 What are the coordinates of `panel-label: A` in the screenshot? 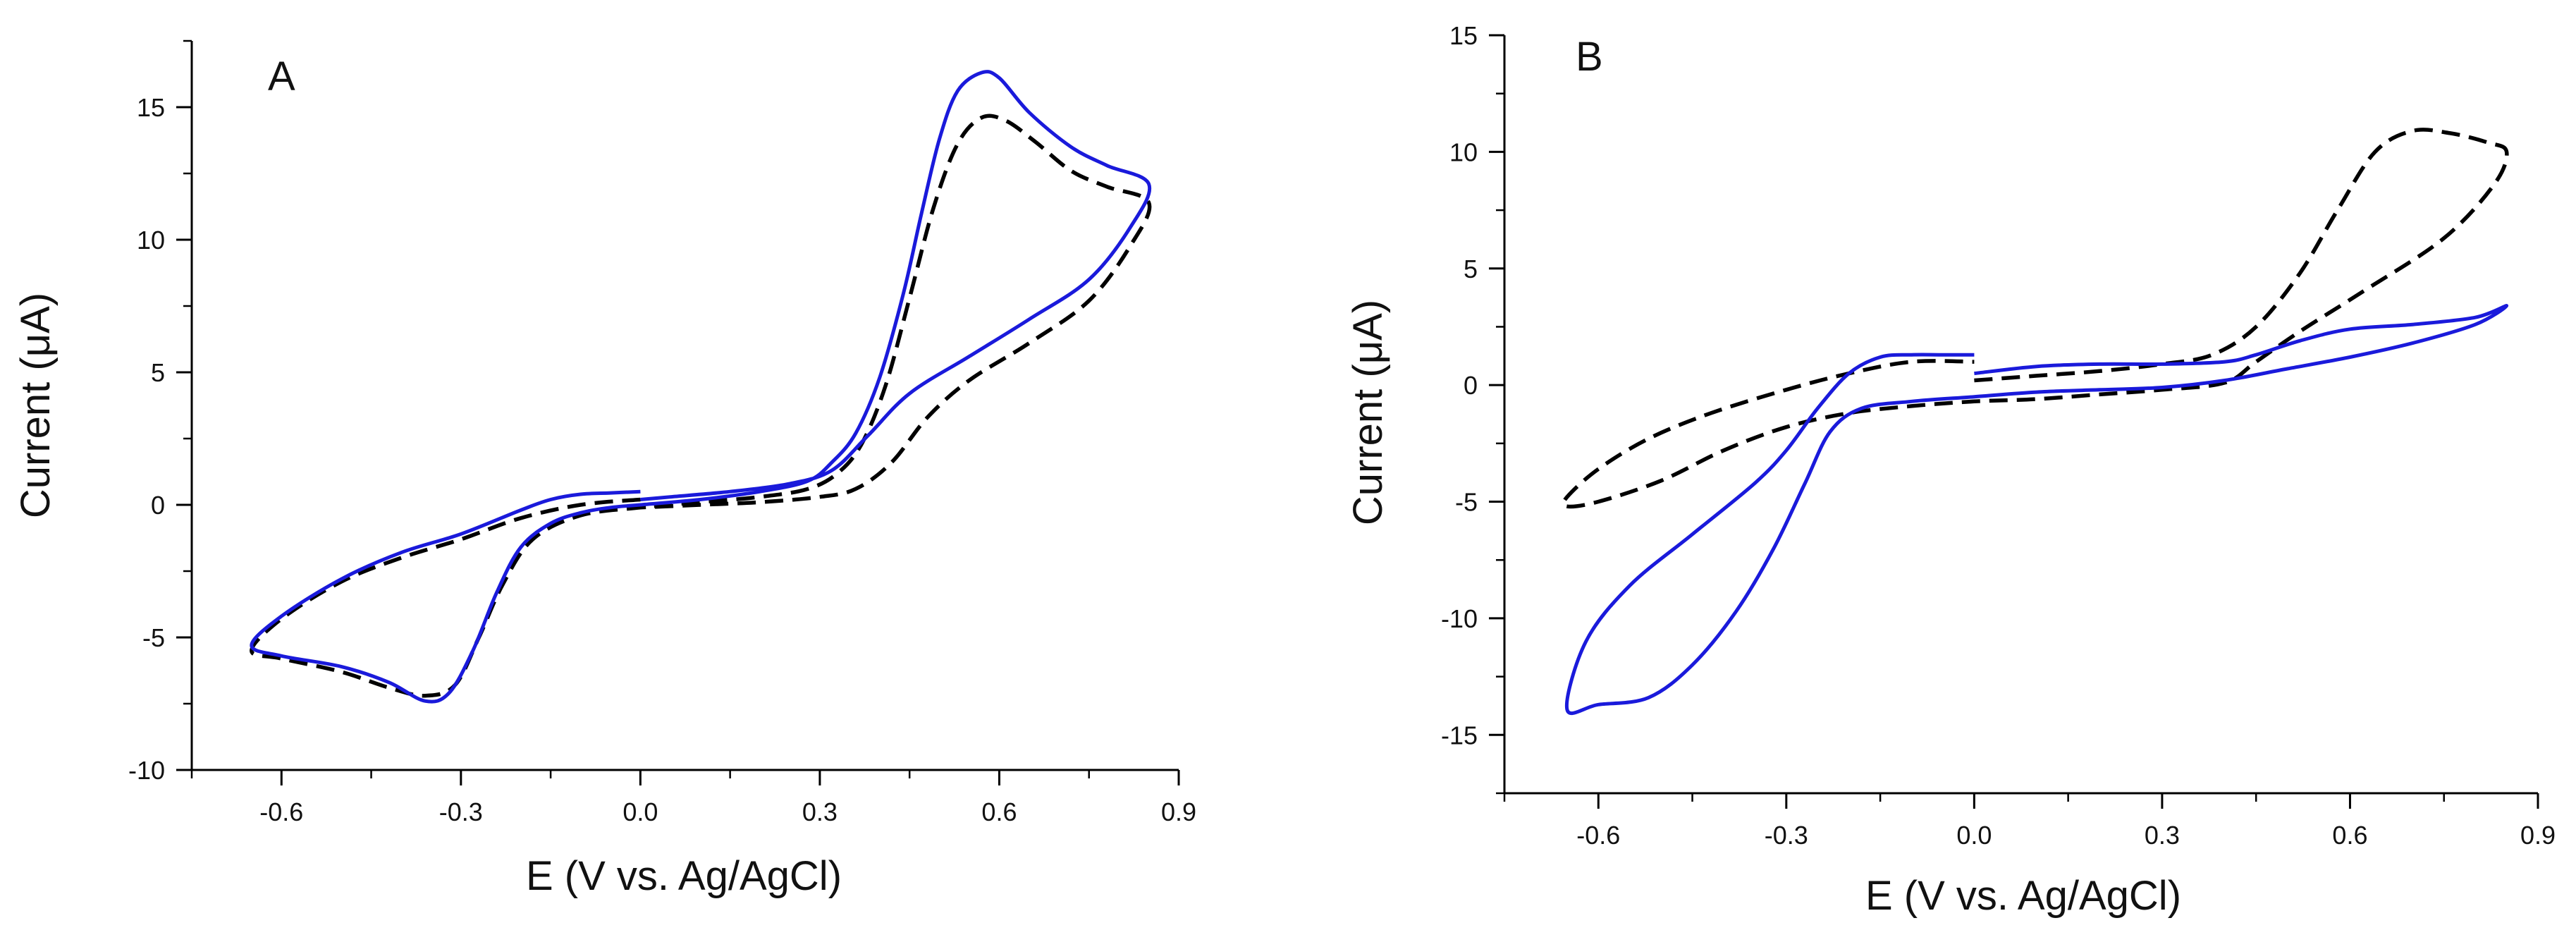 It's located at (281, 76).